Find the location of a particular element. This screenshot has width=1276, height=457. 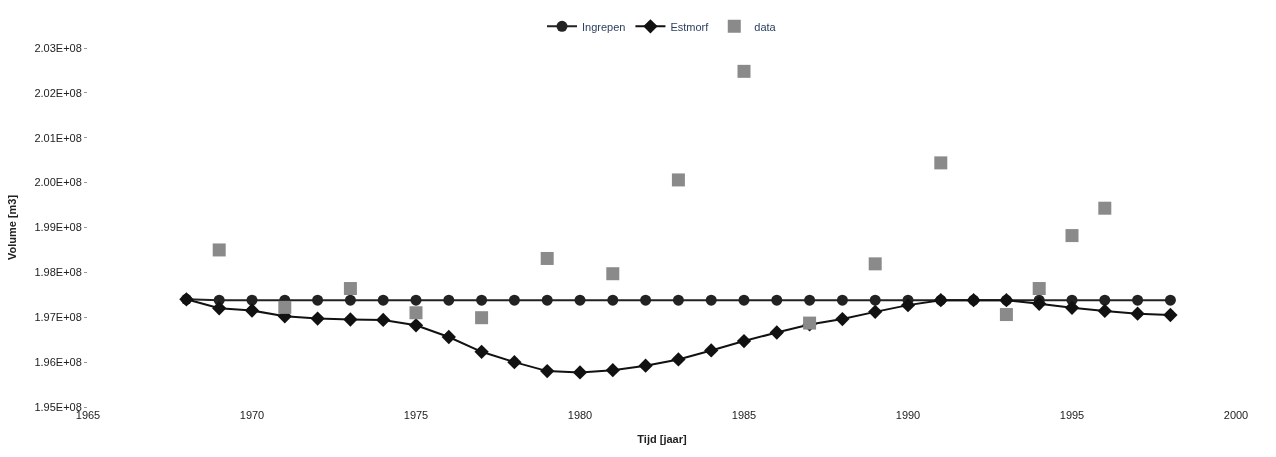

legend-label: Ingrepen is located at coordinates (604, 26).